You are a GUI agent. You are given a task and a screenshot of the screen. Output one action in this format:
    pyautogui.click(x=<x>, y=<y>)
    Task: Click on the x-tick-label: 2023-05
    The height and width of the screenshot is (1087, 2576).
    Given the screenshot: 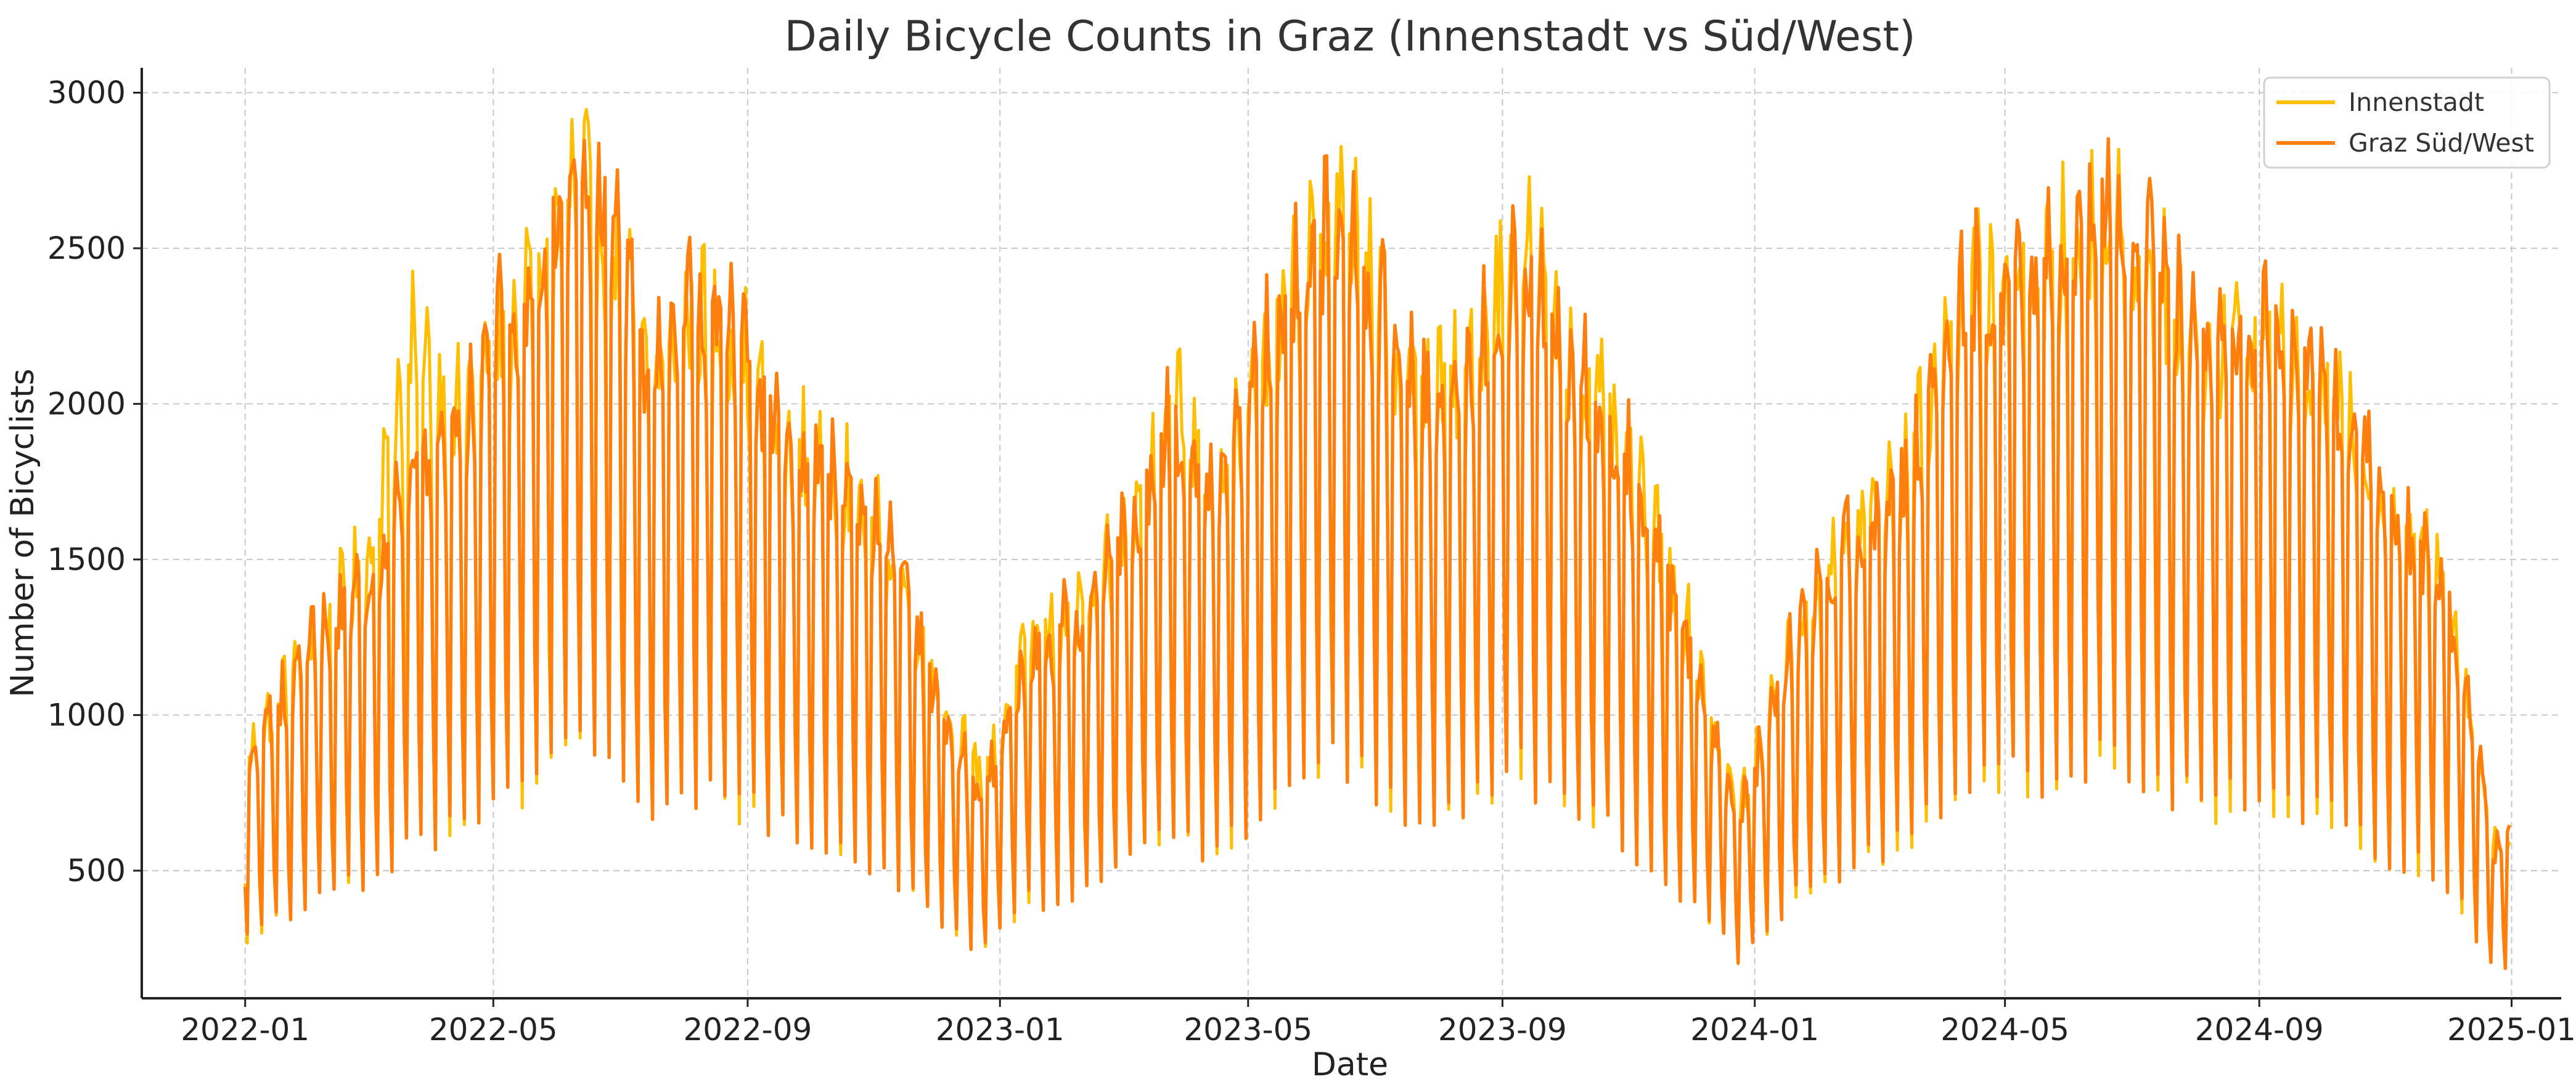 What is the action you would take?
    pyautogui.click(x=1248, y=1030)
    